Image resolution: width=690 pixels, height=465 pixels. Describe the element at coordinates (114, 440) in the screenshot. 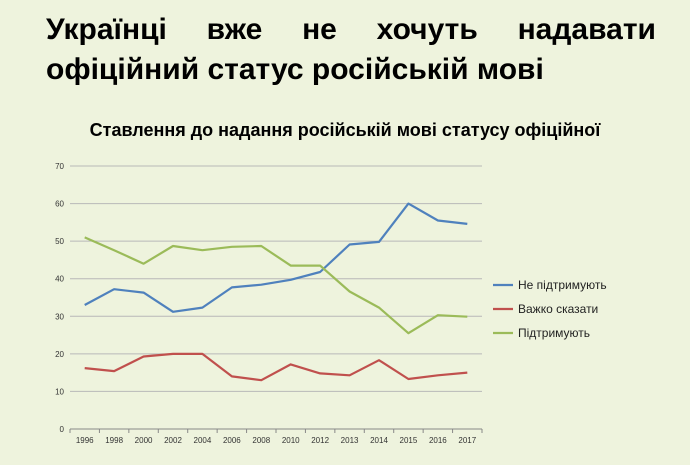

I see `x-tick-label: 1998` at that location.